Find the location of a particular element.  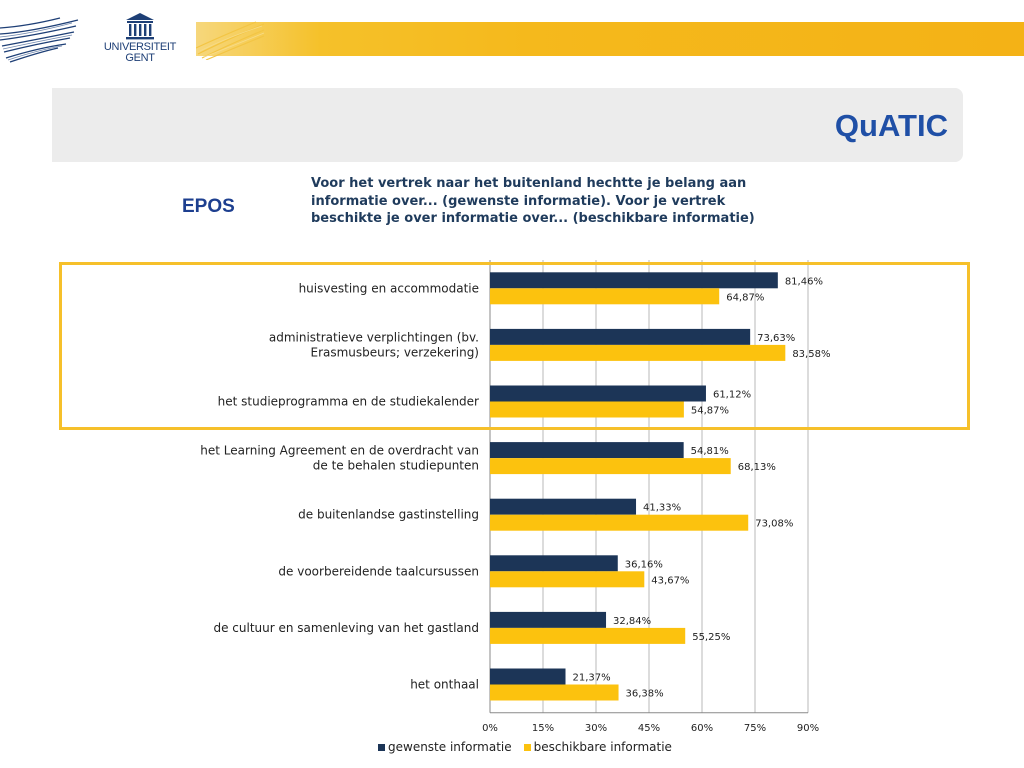

data-label-gewenste: 81,46% is located at coordinates (804, 281).